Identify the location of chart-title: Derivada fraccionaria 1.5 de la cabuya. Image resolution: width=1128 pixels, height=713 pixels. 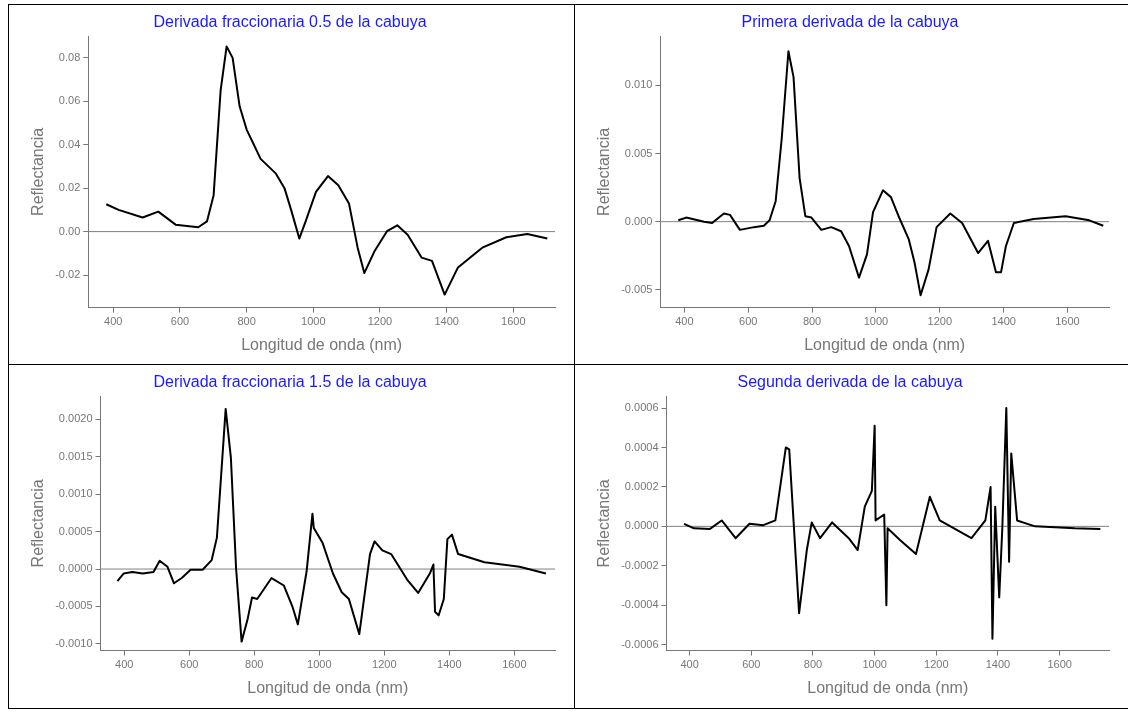
(290, 382).